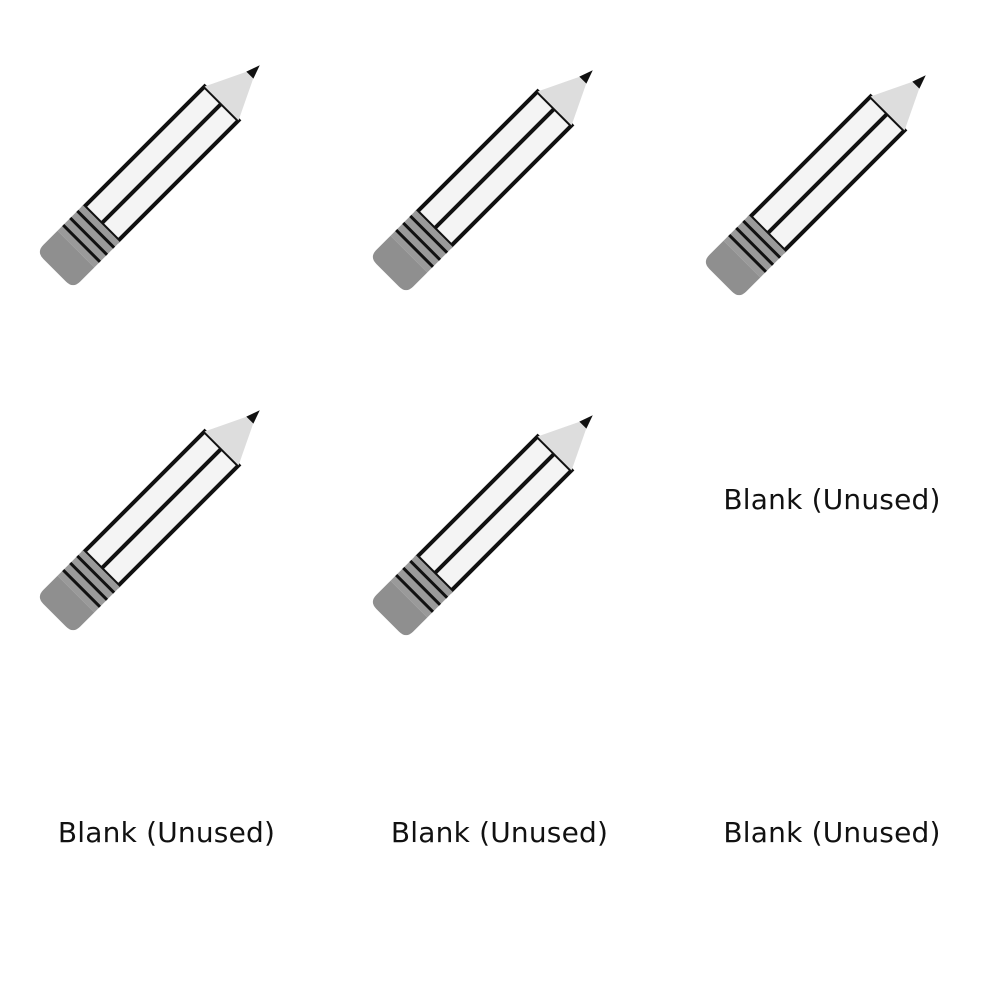  I want to click on blank-tile-4: Blank (Unused), so click(832, 832).